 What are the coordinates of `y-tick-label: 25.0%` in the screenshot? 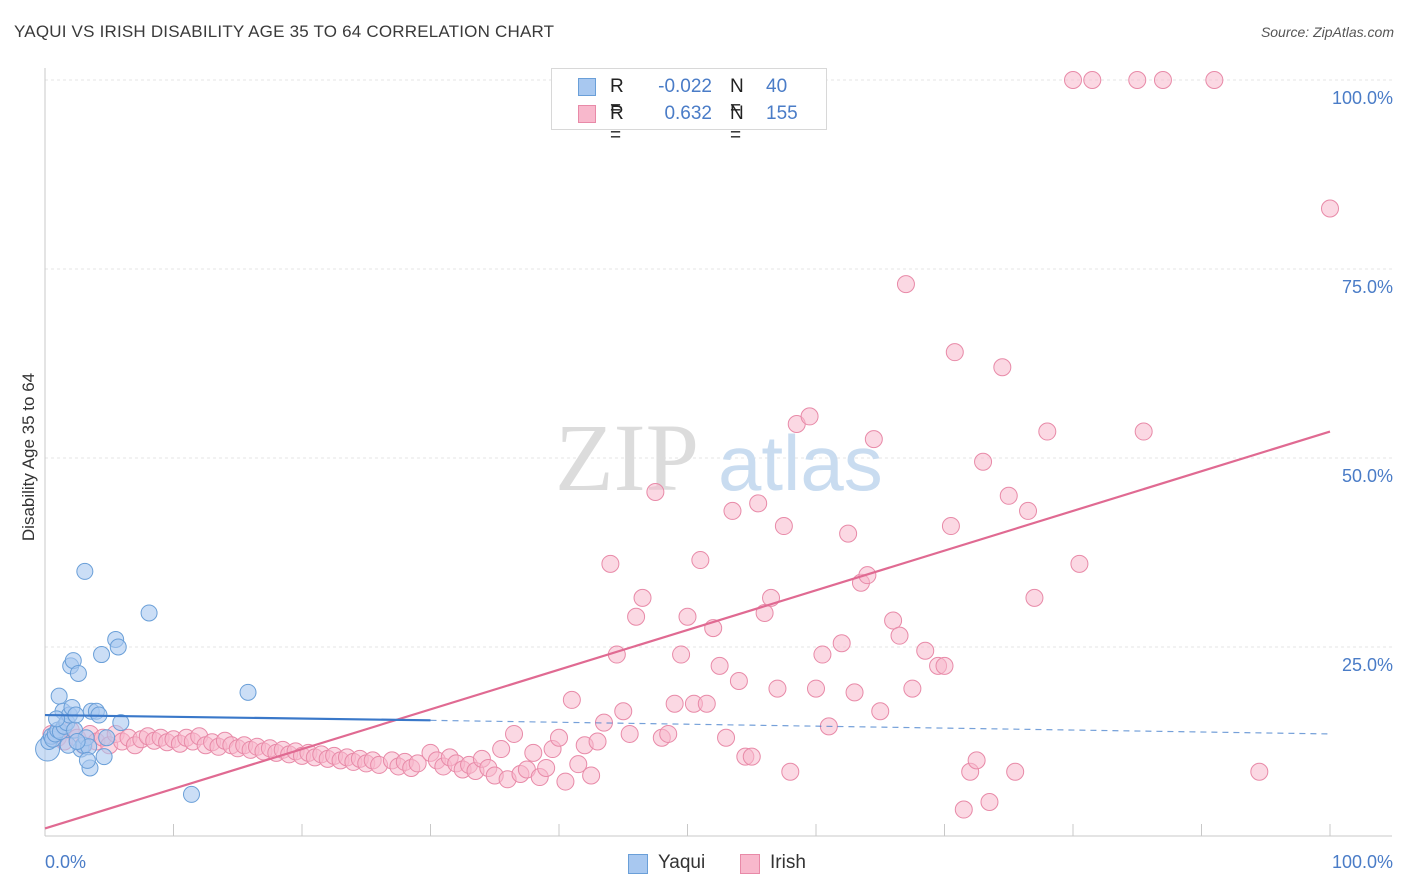 It's located at (1367, 665).